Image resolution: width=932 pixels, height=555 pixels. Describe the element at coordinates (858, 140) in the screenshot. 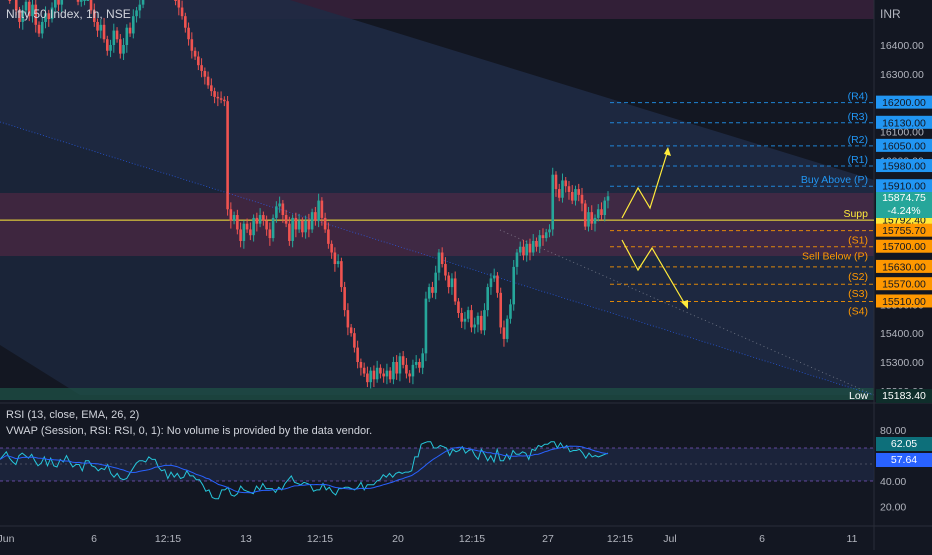

I see `pivot-level-label: (R2)` at that location.